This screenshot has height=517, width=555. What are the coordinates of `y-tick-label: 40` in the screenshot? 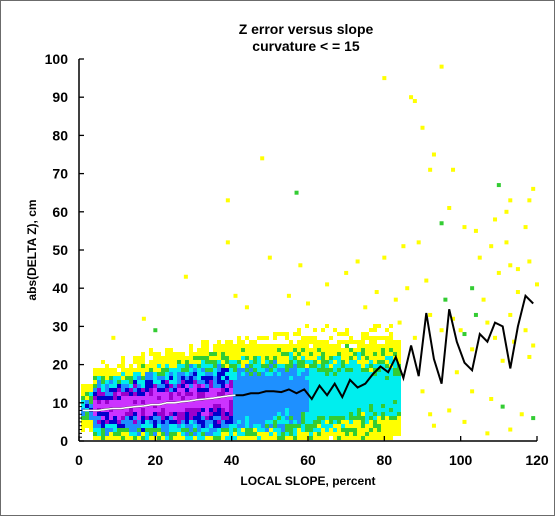 It's located at (60, 288).